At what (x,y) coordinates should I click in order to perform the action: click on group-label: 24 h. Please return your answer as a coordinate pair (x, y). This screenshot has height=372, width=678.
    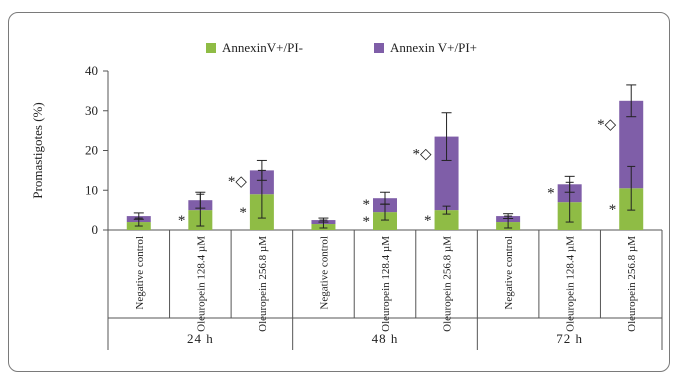
    Looking at the image, I should click on (200, 338).